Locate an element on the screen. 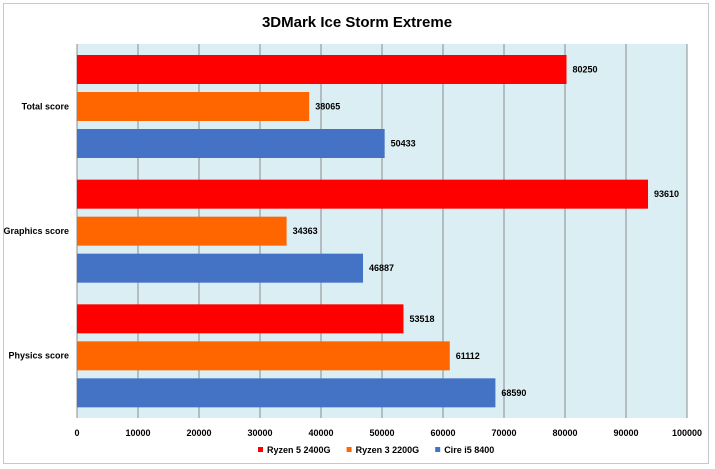 The height and width of the screenshot is (469, 715). x-tick-label: 90000 is located at coordinates (625, 433).